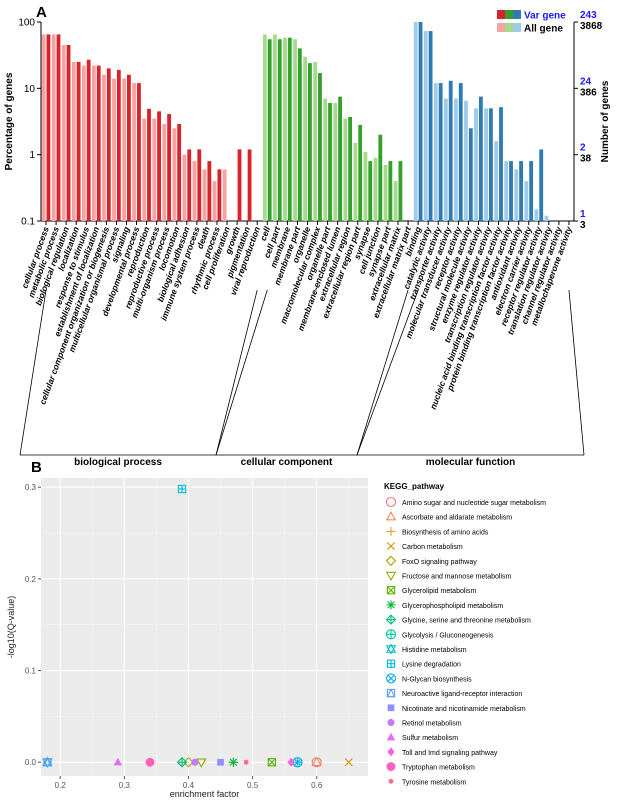 Image resolution: width=617 pixels, height=807 pixels. I want to click on legend-title: KEGG_pathway, so click(414, 486).